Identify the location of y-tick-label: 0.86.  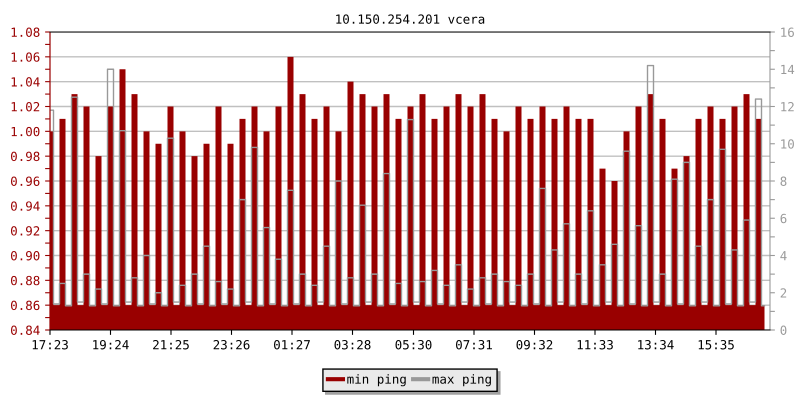
(25, 305).